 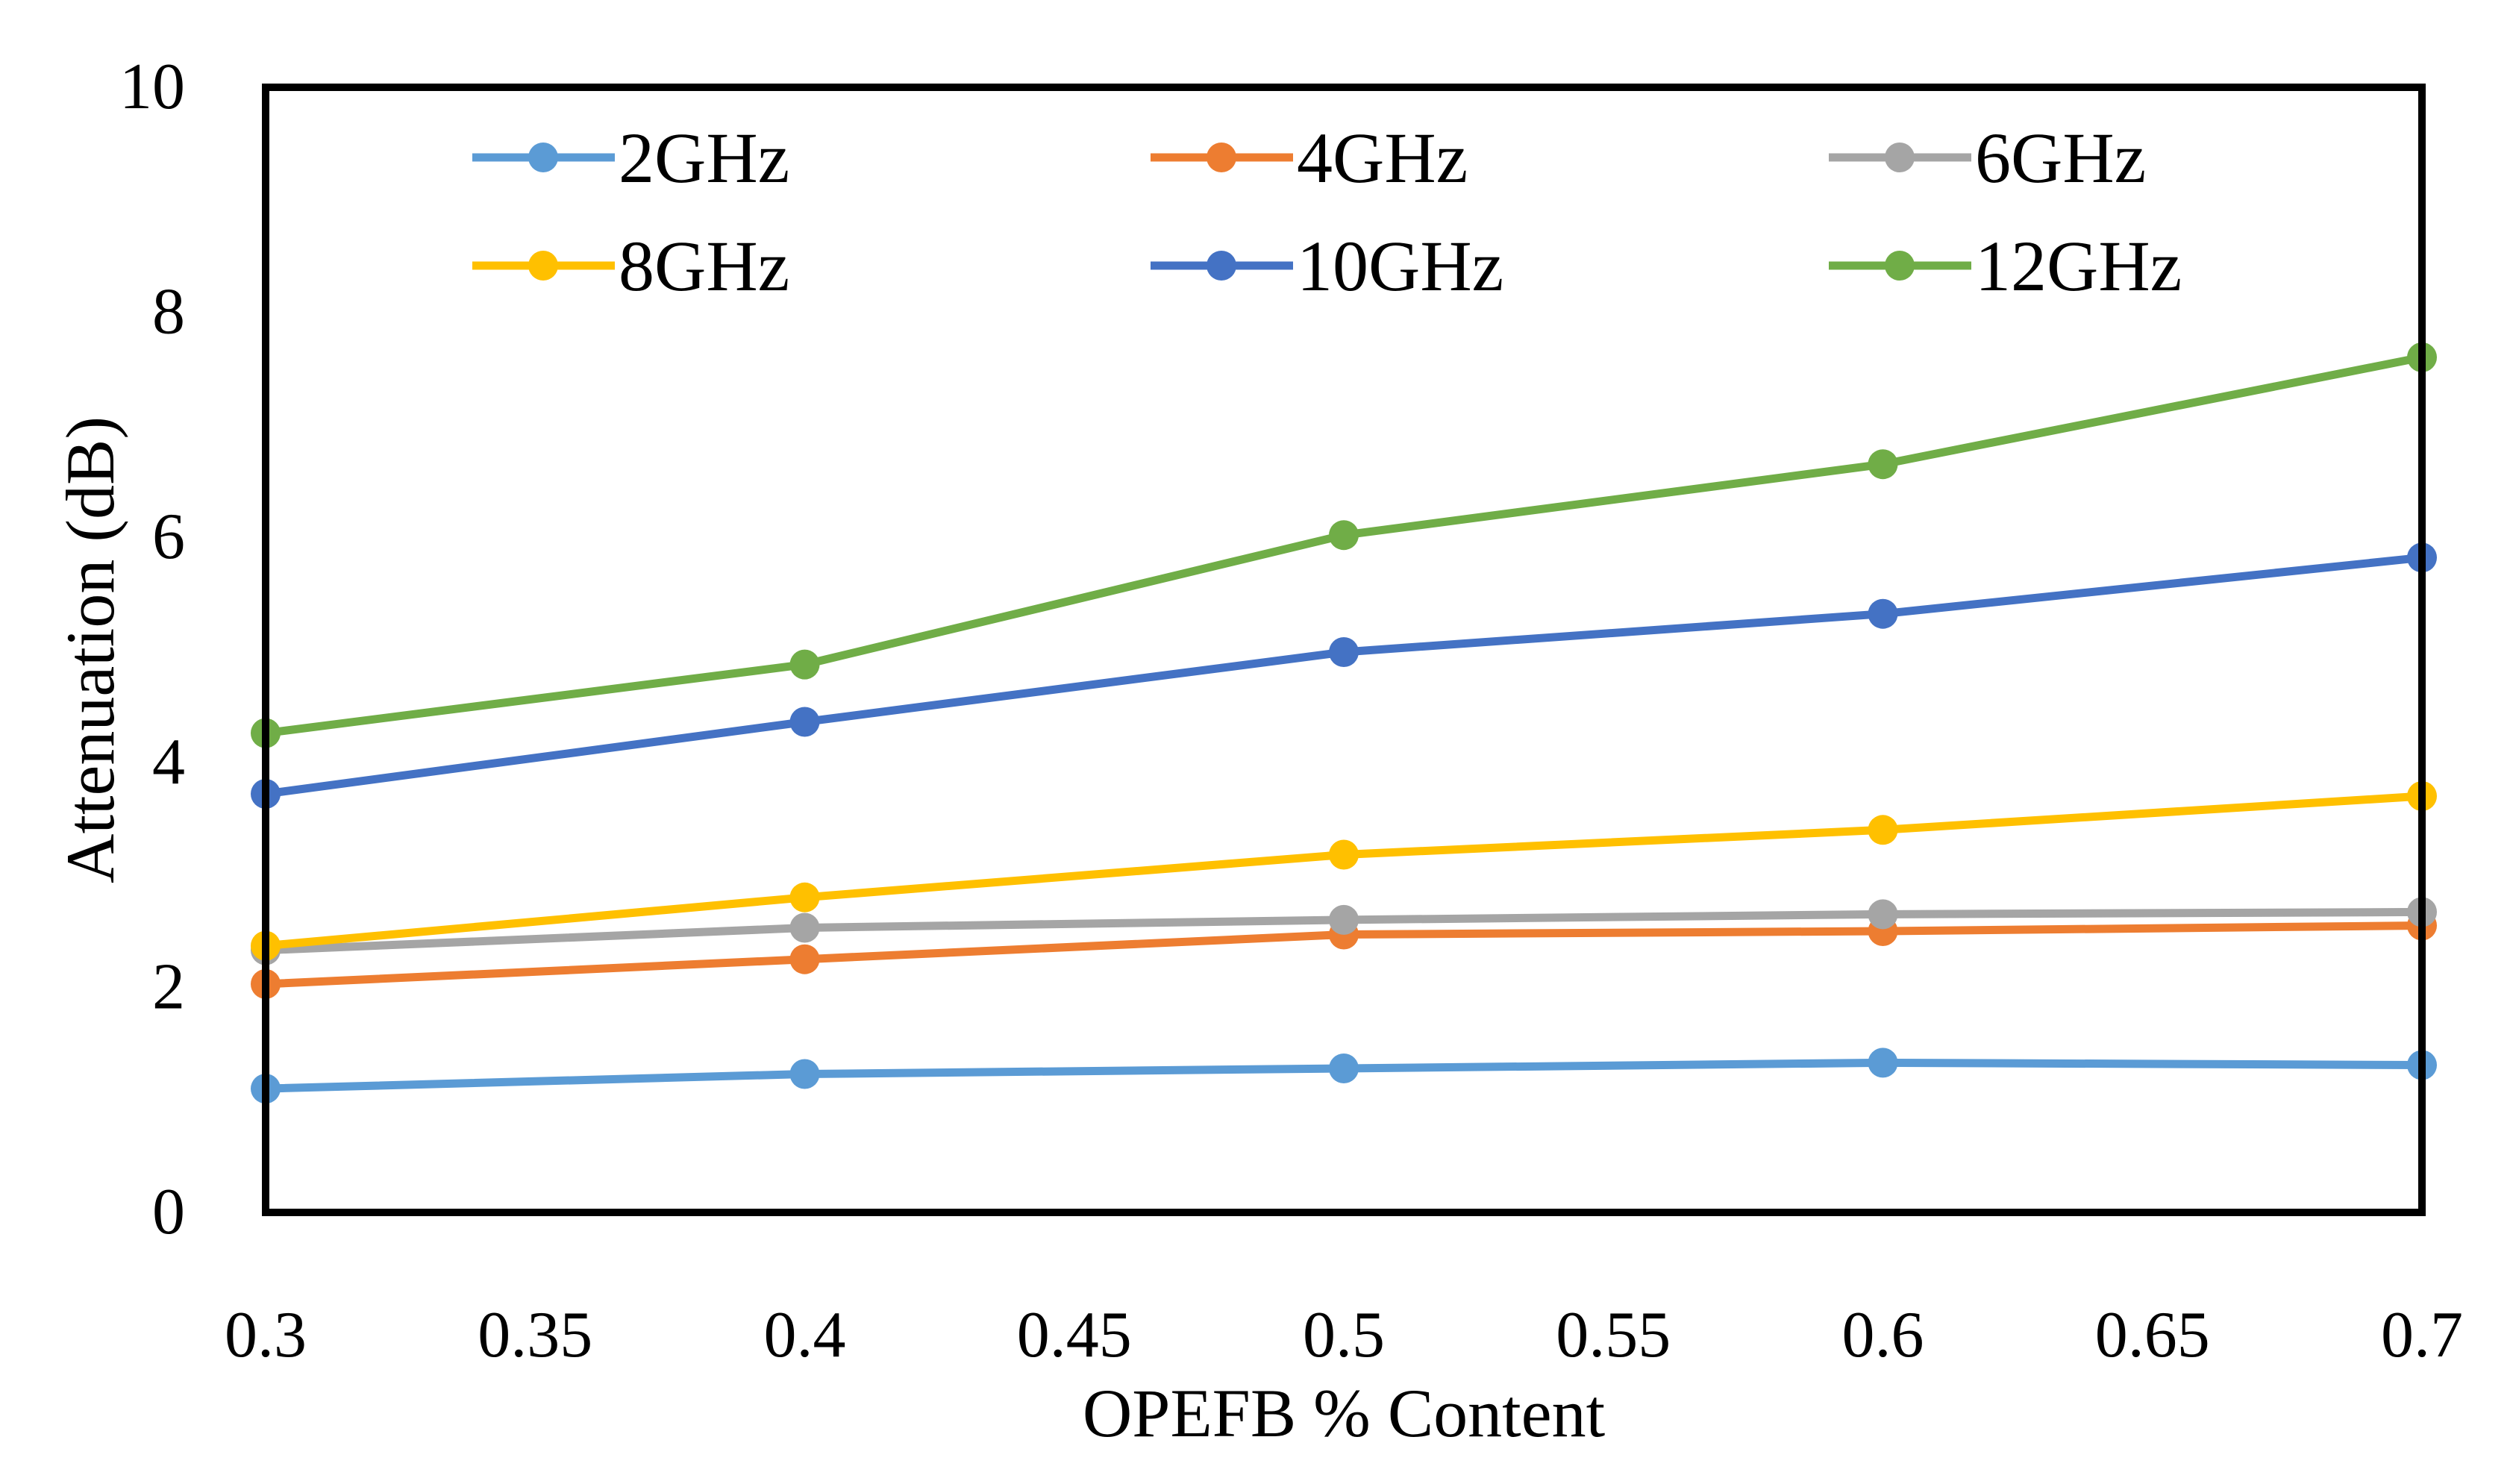 I want to click on y-tick-label: 2, so click(x=168, y=987).